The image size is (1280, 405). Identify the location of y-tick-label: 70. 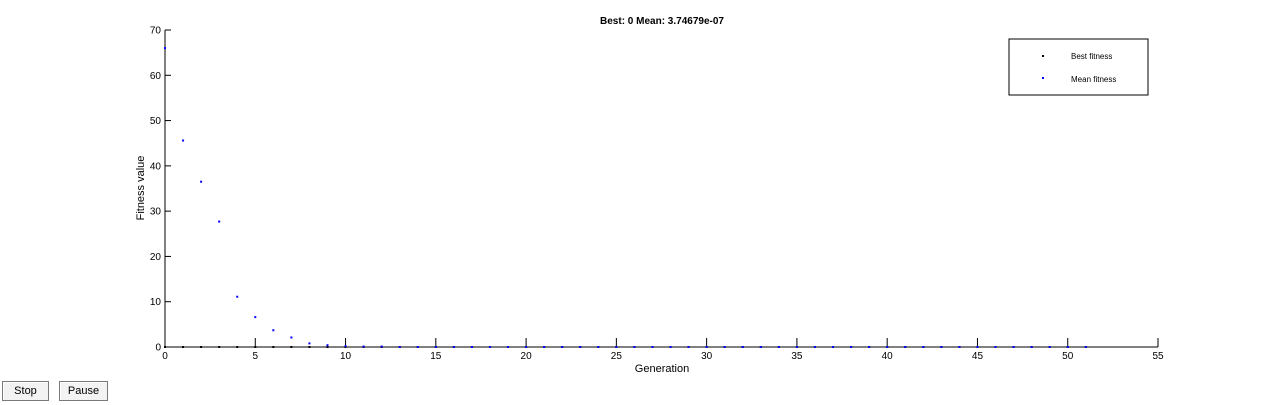
(156, 31).